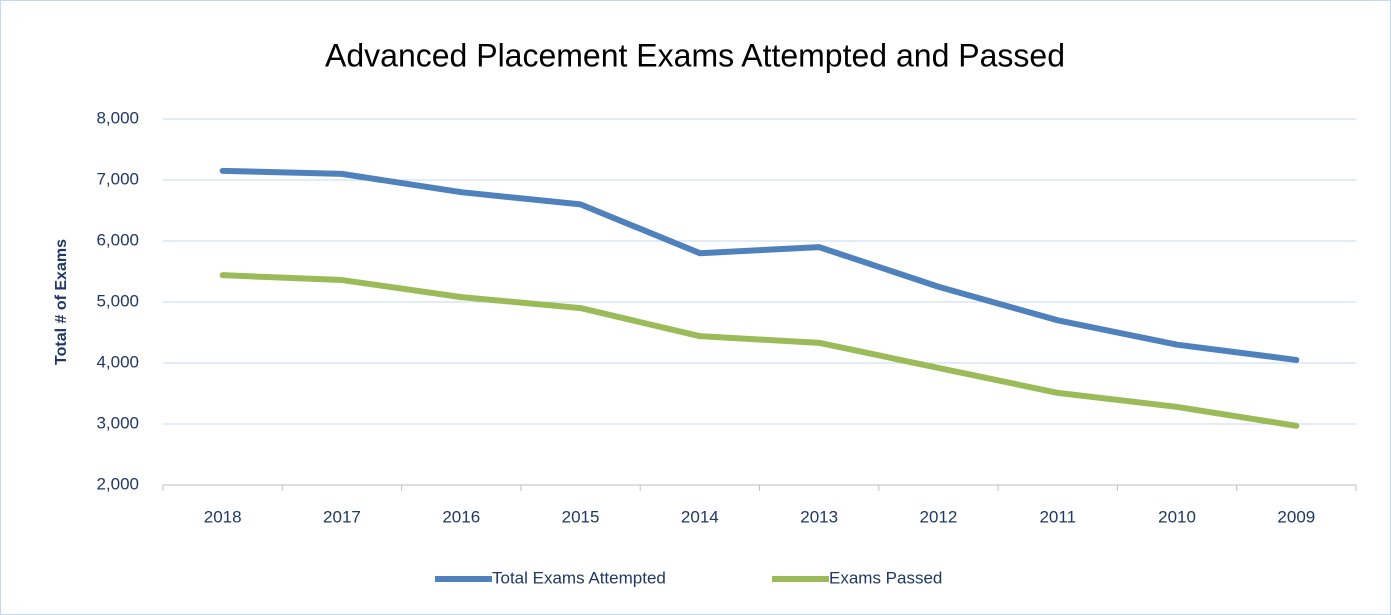  Describe the element at coordinates (461, 516) in the screenshot. I see `x-tick-label: 2016` at that location.